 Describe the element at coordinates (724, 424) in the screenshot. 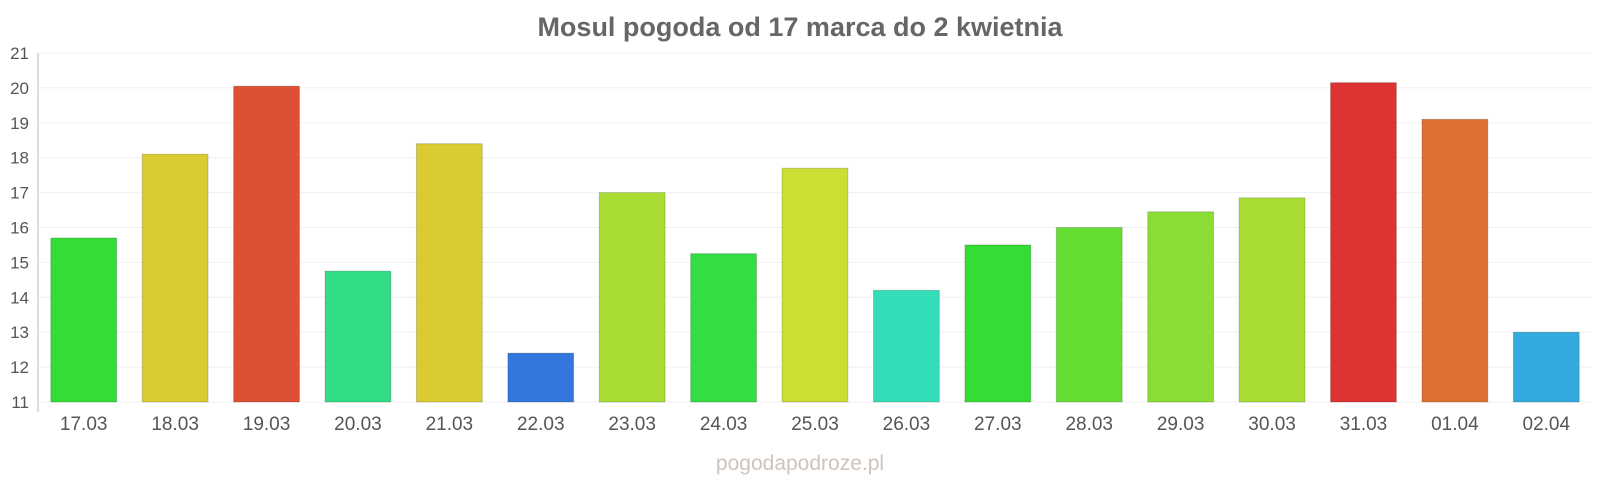

I see `x-tick-label: 24.03` at that location.